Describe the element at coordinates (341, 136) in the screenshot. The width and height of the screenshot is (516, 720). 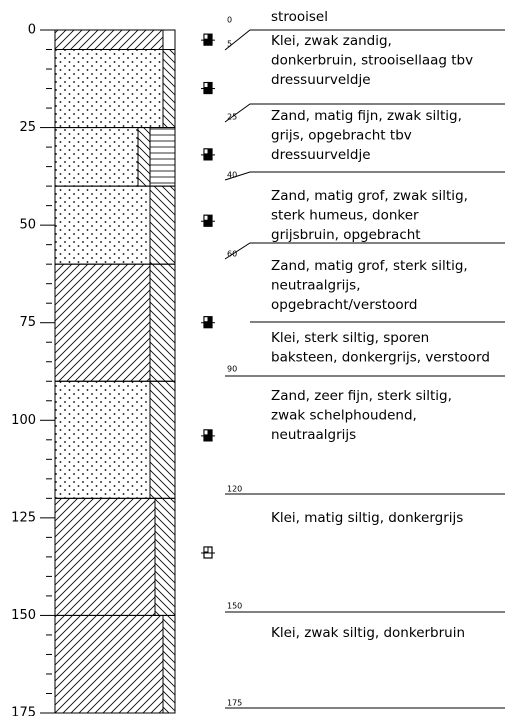
I see `description-line: grijs, opgebracht tbv` at that location.